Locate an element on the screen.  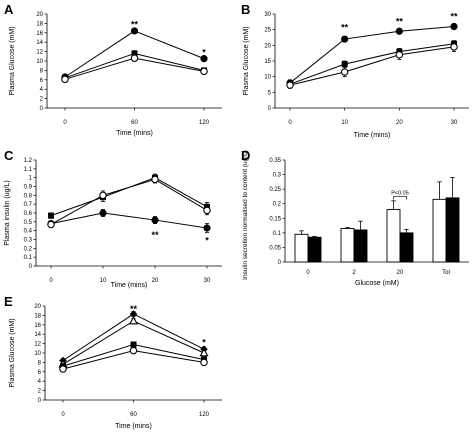
x-tick-label-e: 120 is located at coordinates (204, 415).